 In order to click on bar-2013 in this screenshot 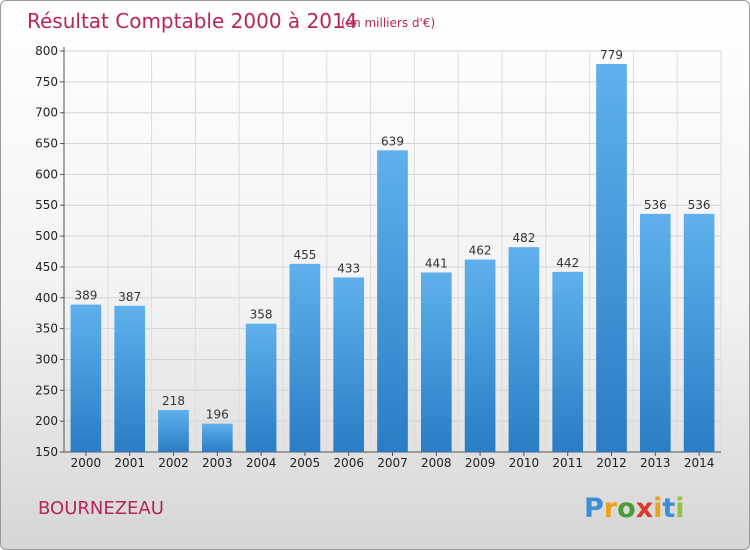, I will do `click(655, 332)`.